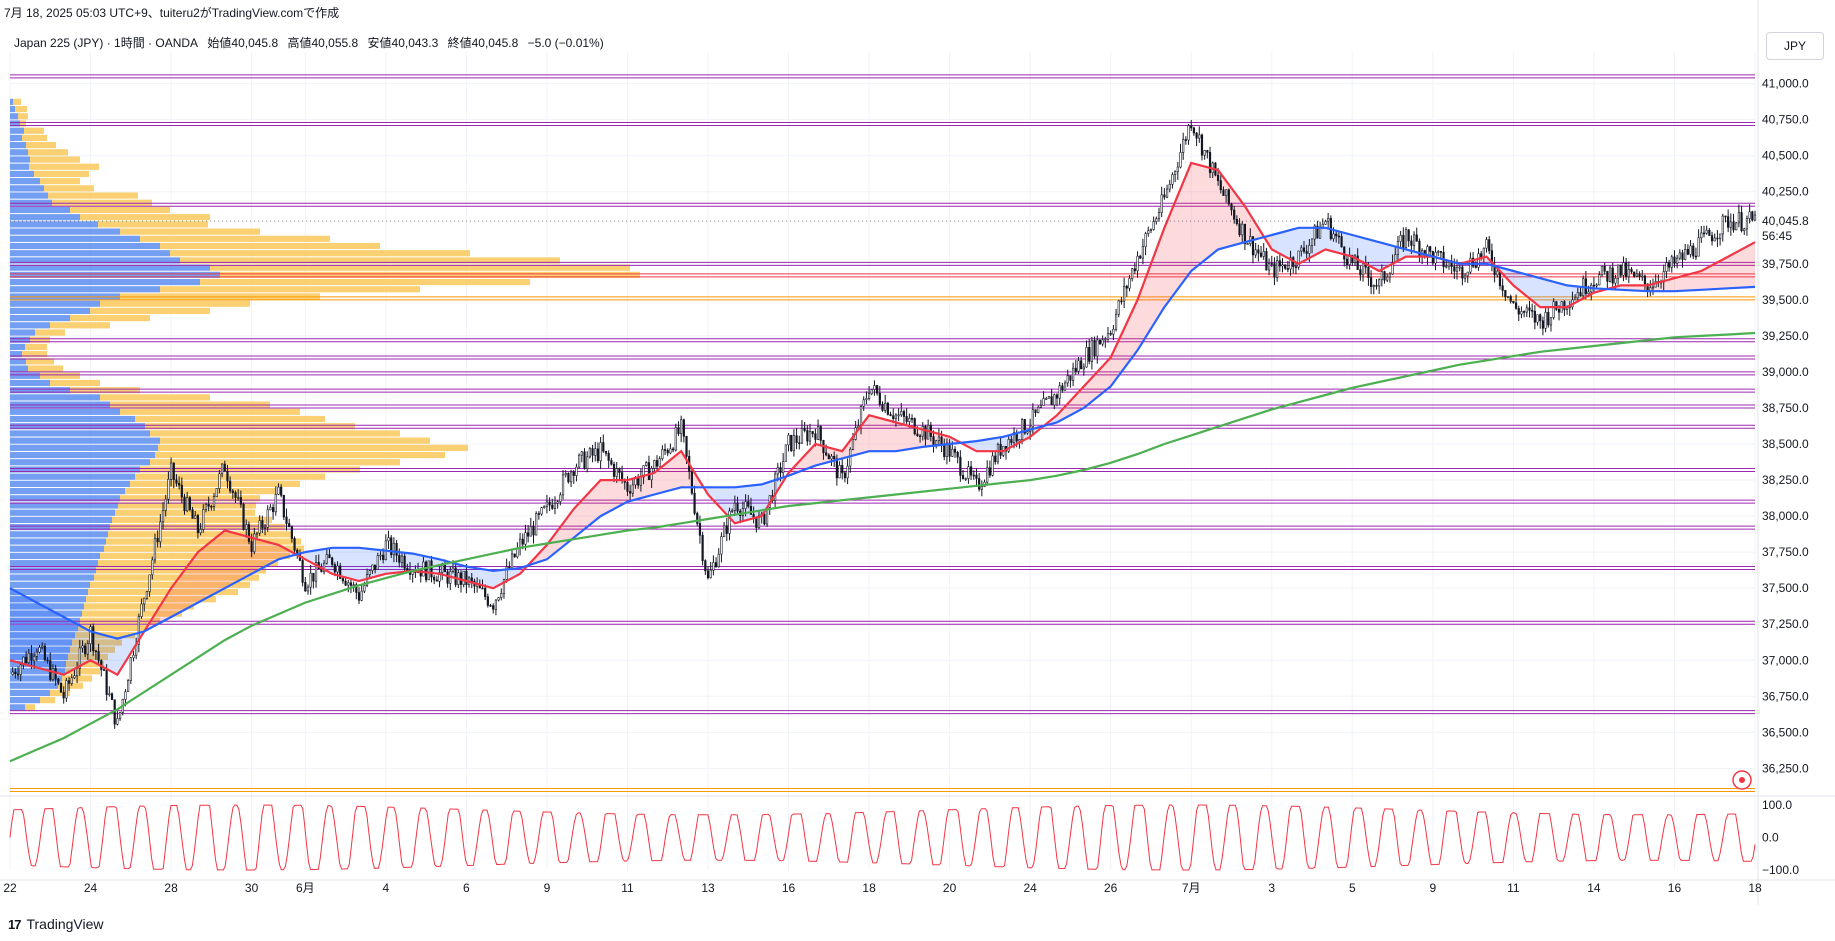 The height and width of the screenshot is (941, 1835). Describe the element at coordinates (1770, 838) in the screenshot. I see `oscillator-tick-label: 0.0` at that location.